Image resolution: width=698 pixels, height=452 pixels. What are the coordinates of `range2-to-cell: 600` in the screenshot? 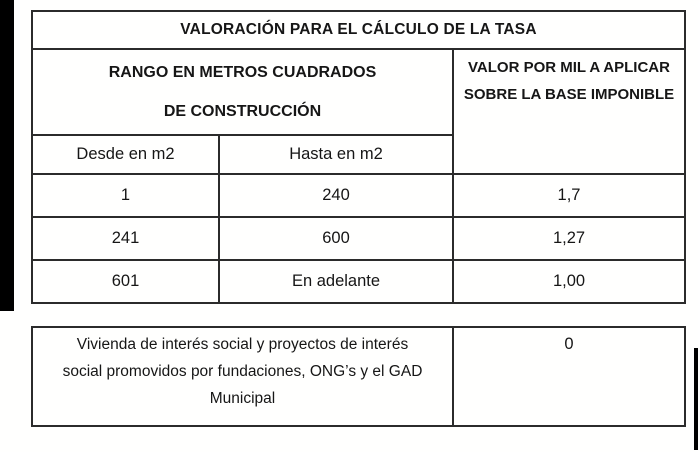 It's located at (336, 238).